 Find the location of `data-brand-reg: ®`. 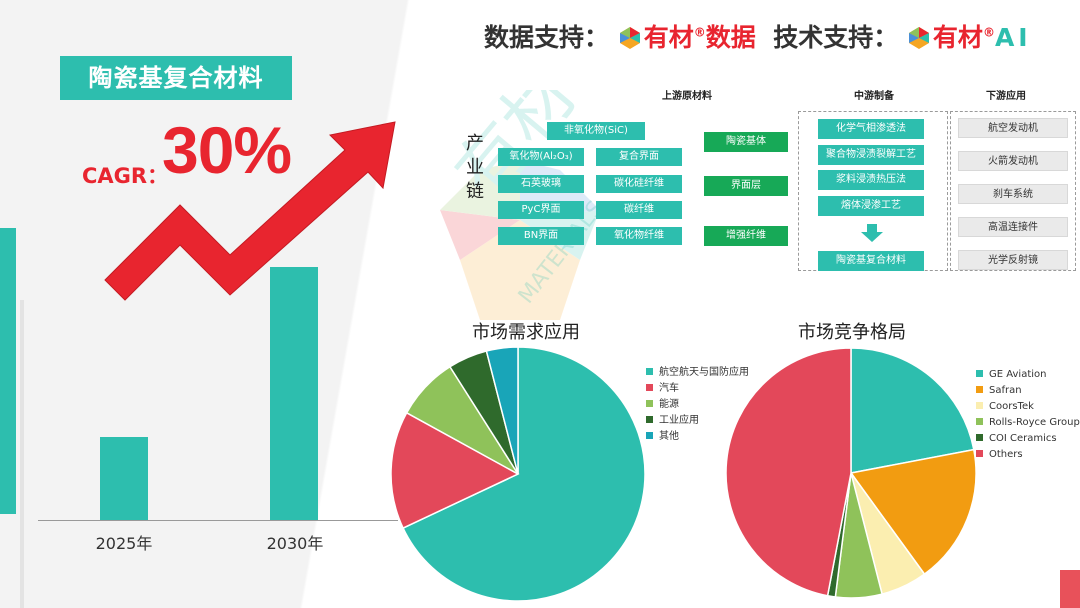

data-brand-reg: ® is located at coordinates (699, 32).